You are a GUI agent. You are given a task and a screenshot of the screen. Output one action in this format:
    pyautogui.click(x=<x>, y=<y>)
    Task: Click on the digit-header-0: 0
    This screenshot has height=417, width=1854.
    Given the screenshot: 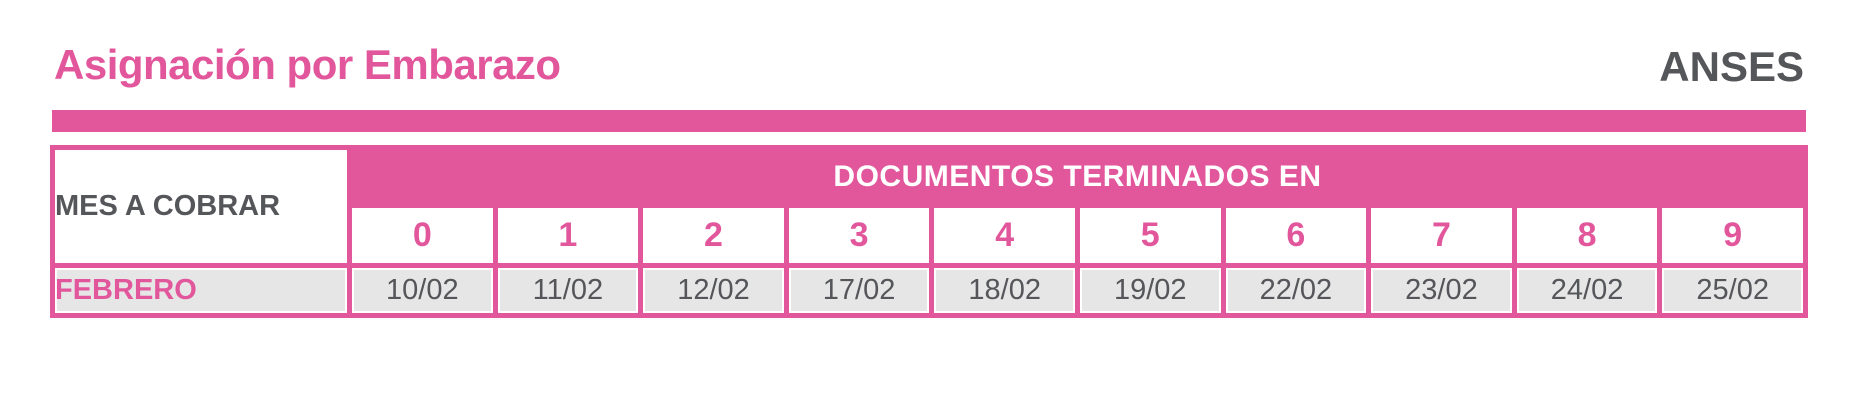 What is the action you would take?
    pyautogui.click(x=422, y=235)
    